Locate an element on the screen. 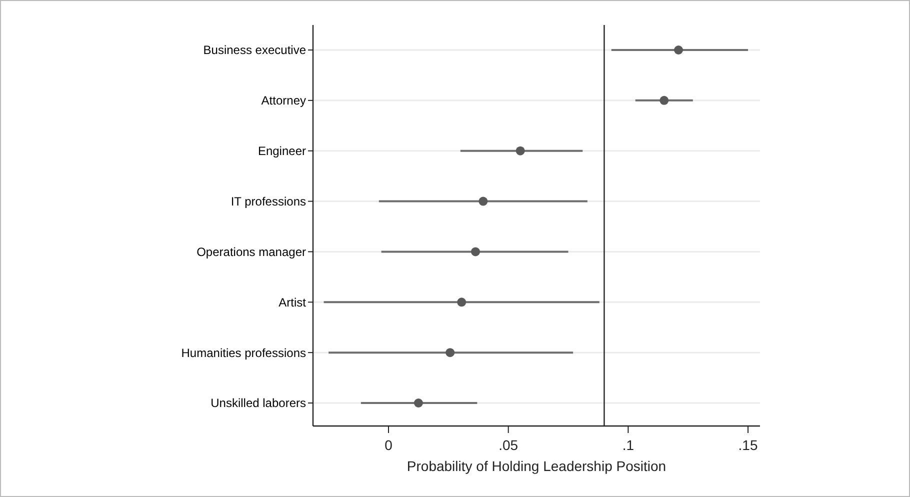 The image size is (910, 497). x-tick-label: 0 is located at coordinates (388, 445).